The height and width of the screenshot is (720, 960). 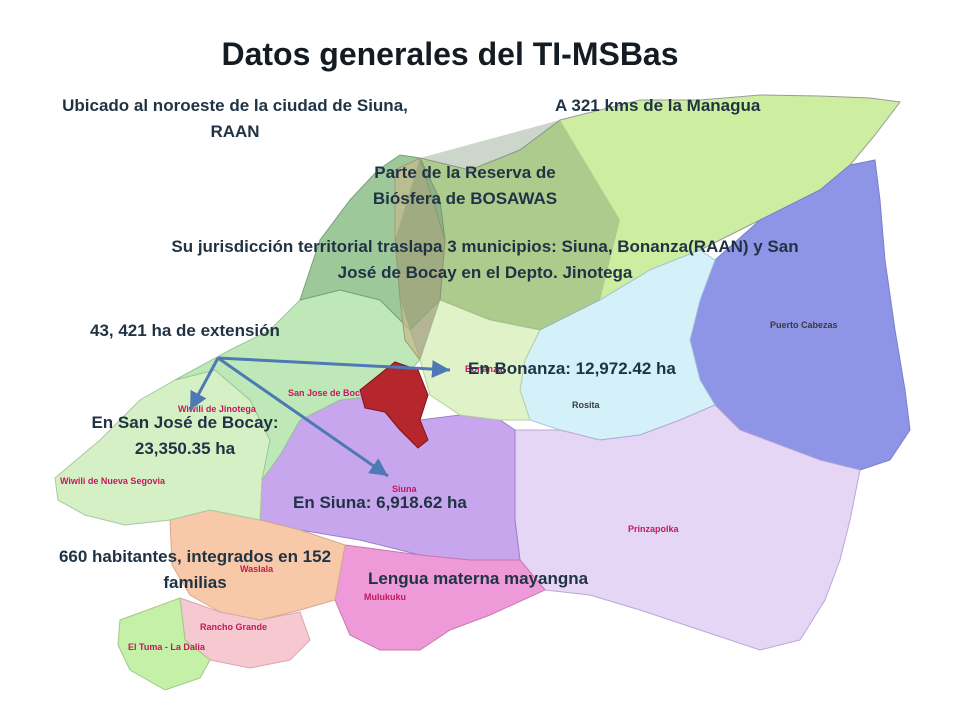 I want to click on map-label-prinzapolka: Prinzapolka, so click(x=654, y=529).